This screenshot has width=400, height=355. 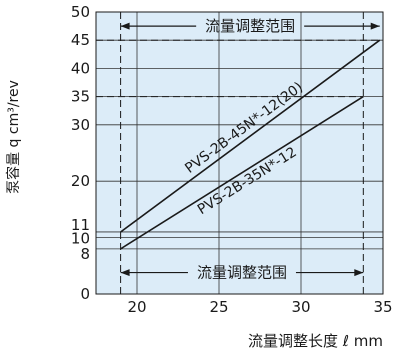 I want to click on y-tick-label: 8, so click(x=85, y=254).